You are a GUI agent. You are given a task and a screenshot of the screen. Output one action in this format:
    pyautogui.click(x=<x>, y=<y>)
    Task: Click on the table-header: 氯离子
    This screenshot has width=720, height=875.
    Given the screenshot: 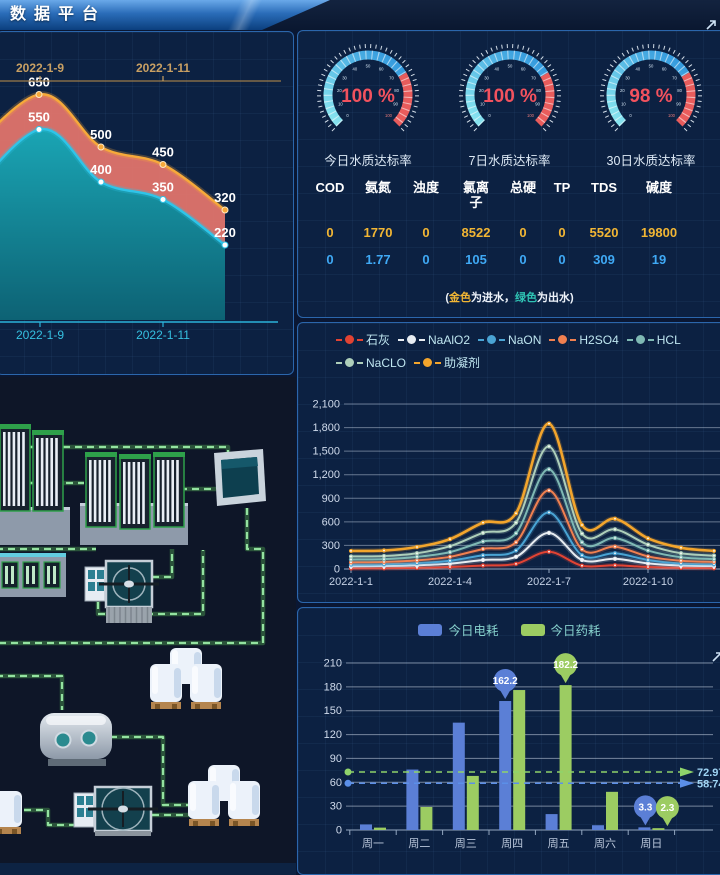 What is the action you would take?
    pyautogui.click(x=475, y=195)
    